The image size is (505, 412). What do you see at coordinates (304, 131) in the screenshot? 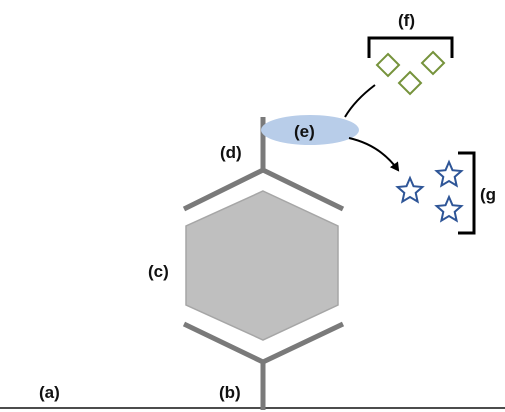
I see `label-e: (e)` at bounding box center [304, 131].